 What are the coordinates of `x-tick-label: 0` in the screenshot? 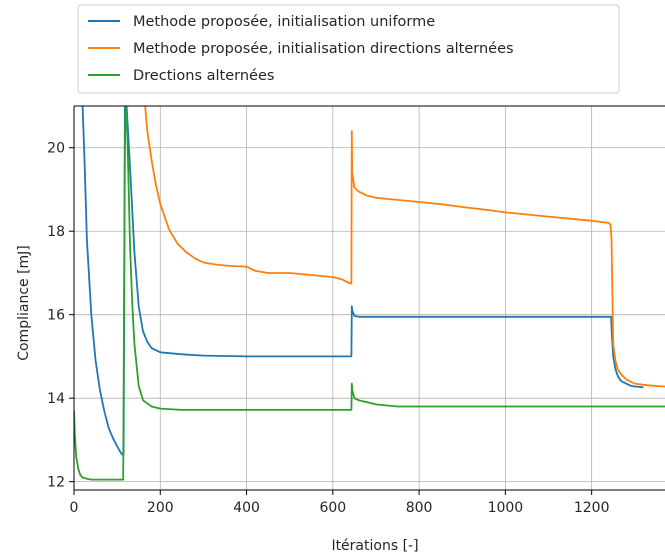 It's located at (74, 508).